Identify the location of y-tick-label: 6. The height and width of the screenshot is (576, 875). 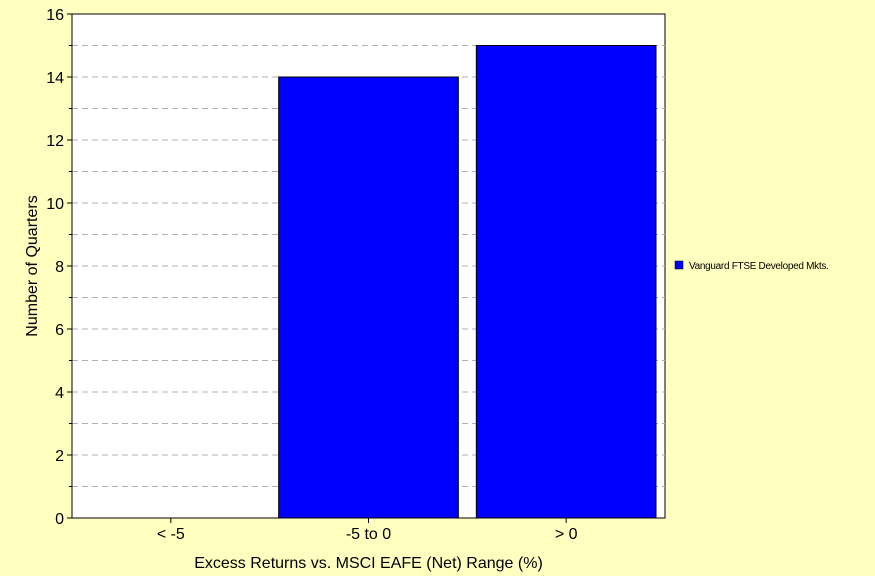
(59, 330).